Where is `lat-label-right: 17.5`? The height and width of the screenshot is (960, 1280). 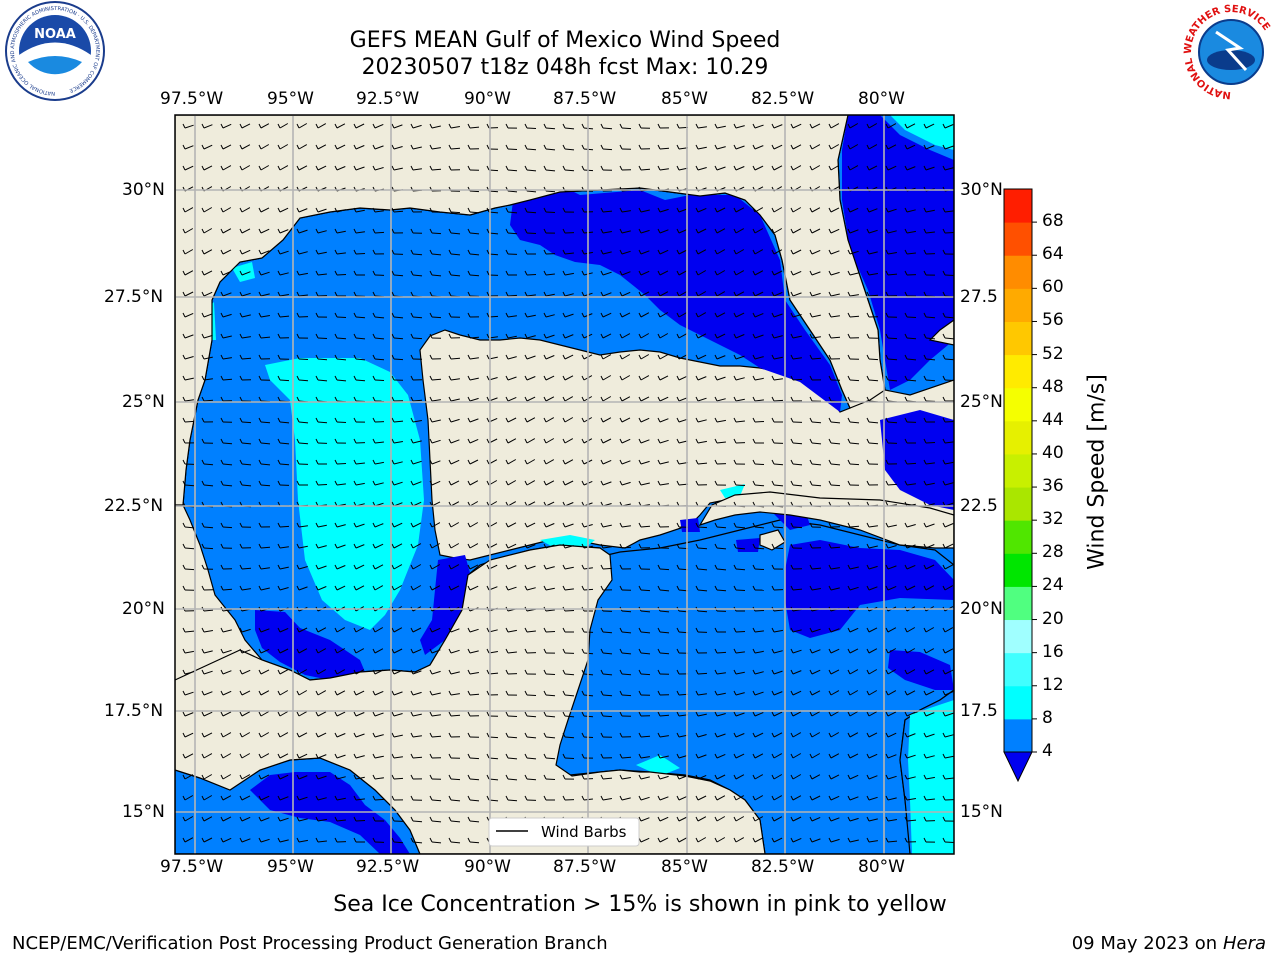 lat-label-right: 17.5 is located at coordinates (979, 711).